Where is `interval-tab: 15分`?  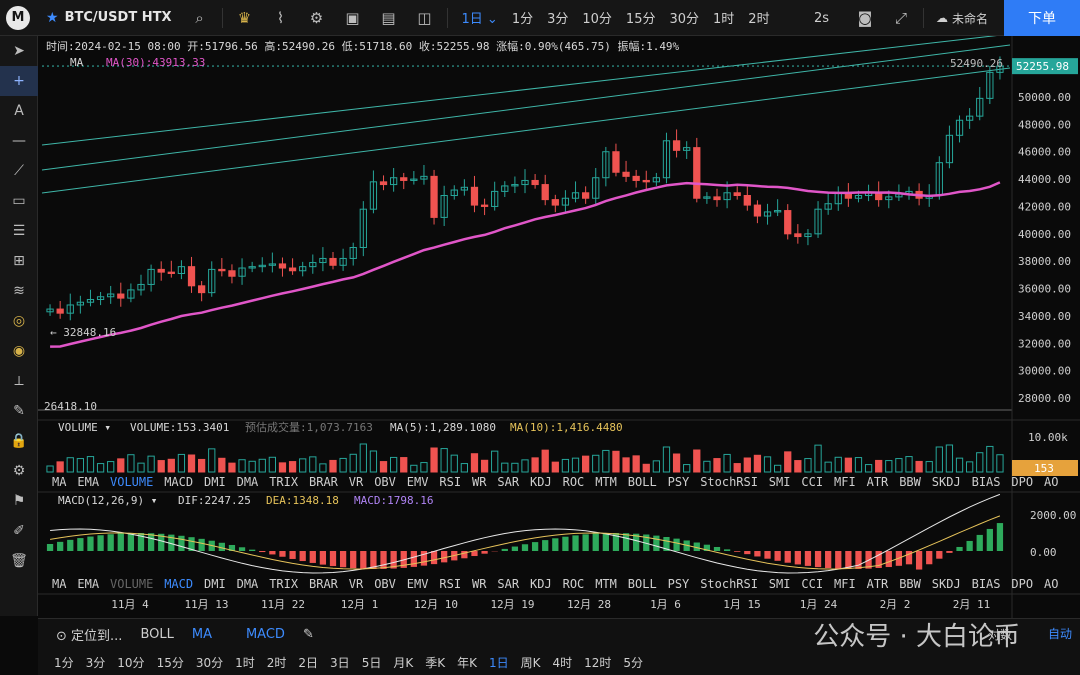
interval-tab: 15分 is located at coordinates (640, 19).